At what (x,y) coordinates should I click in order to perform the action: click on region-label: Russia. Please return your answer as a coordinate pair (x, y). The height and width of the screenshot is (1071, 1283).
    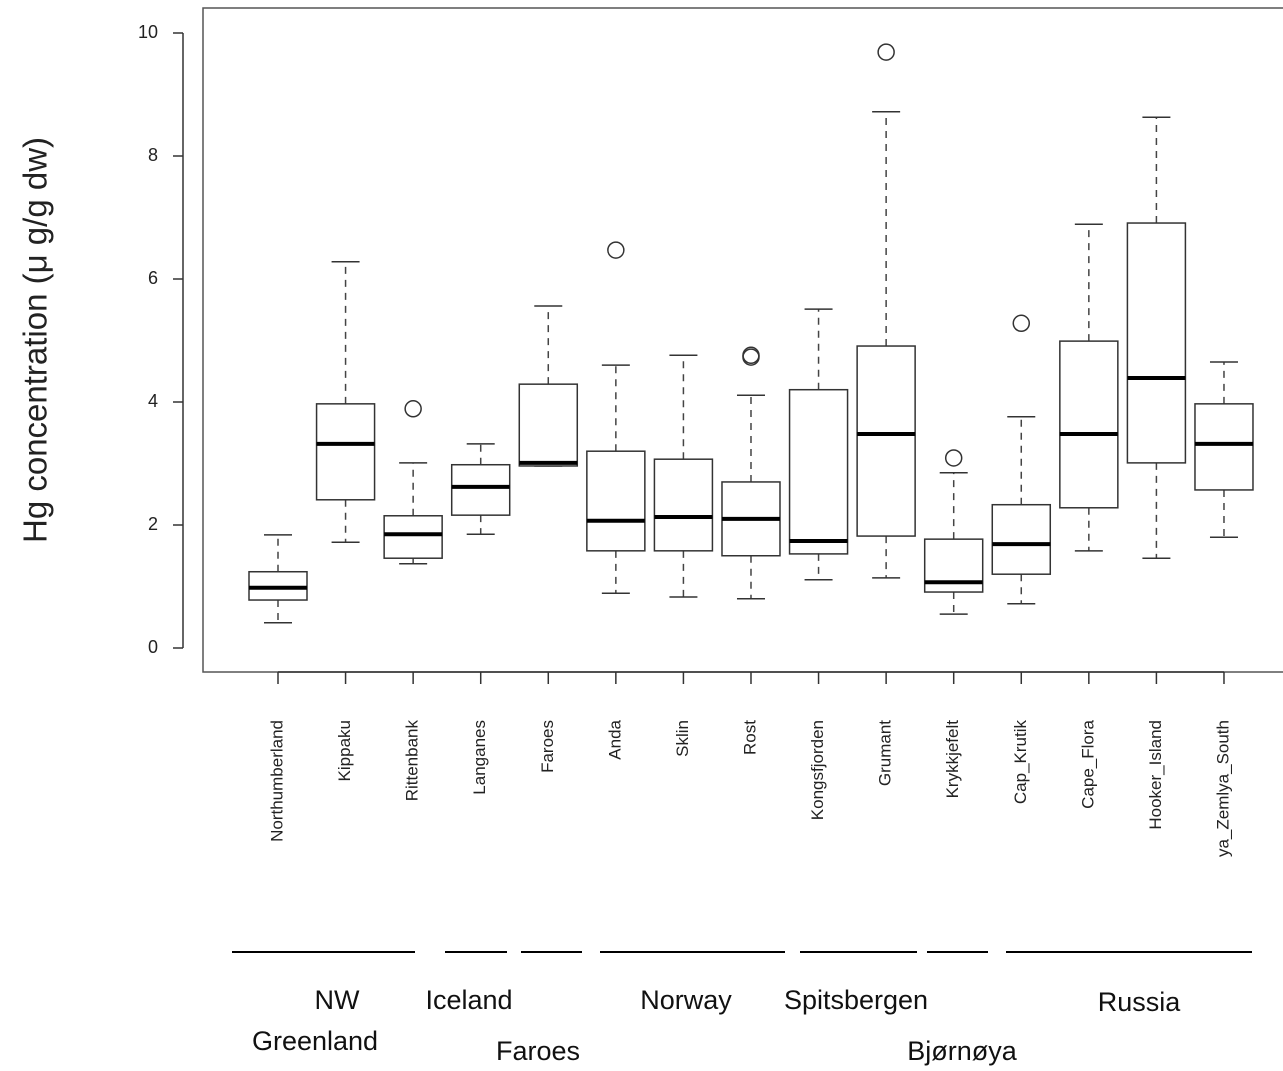
    Looking at the image, I should click on (1140, 1002).